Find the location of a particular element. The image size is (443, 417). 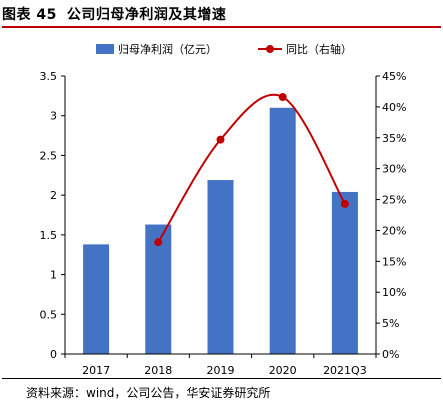

bar-2019 is located at coordinates (220, 267).